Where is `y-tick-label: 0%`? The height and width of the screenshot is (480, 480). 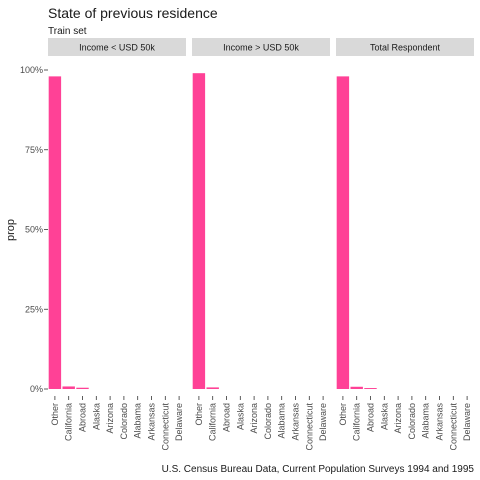 y-tick-label: 0% is located at coordinates (36, 389).